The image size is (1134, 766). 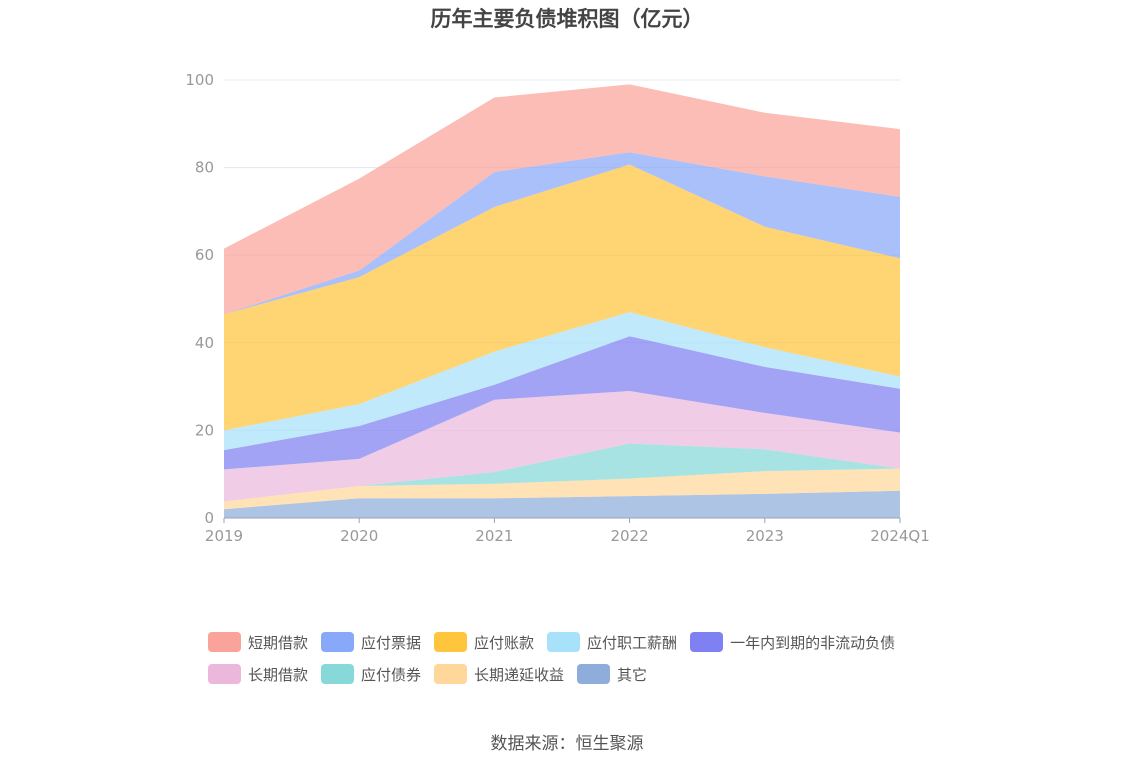 I want to click on legend-item-payroll-payable: 应付职工薪酬, so click(x=612, y=642).